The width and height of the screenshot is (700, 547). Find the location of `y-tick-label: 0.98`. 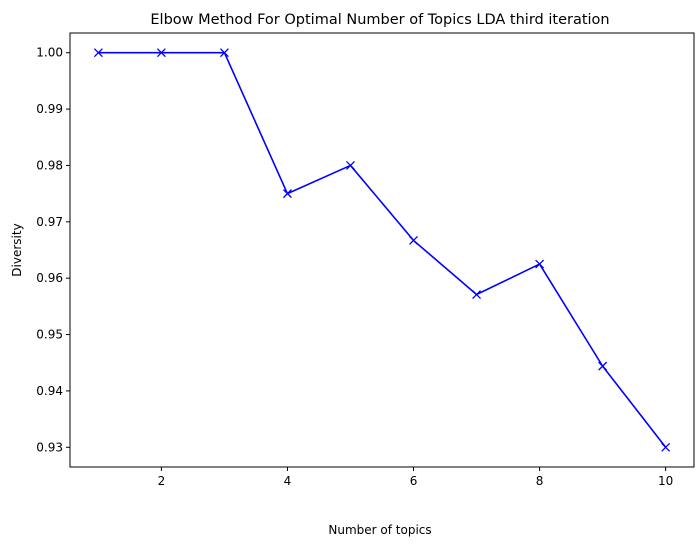

y-tick-label: 0.98 is located at coordinates (49, 165).